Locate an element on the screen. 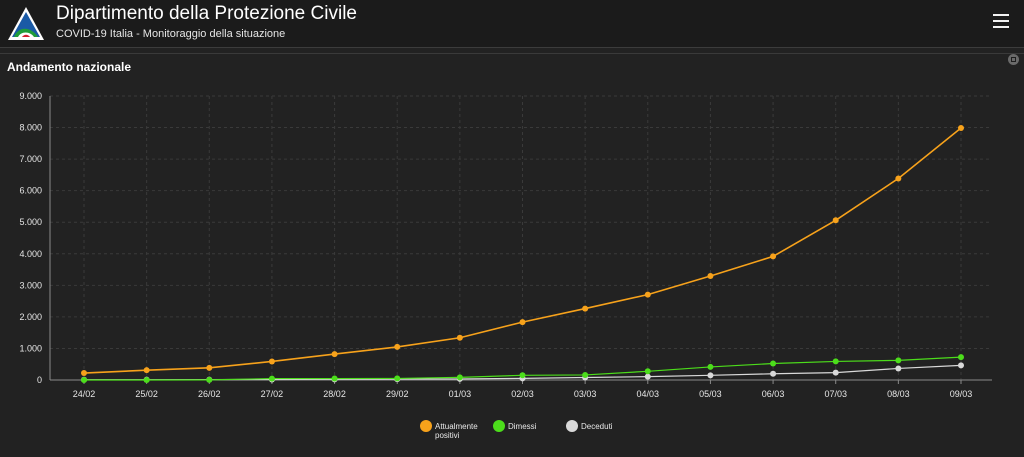  y-tick-label: 8.000 is located at coordinates (30, 128).